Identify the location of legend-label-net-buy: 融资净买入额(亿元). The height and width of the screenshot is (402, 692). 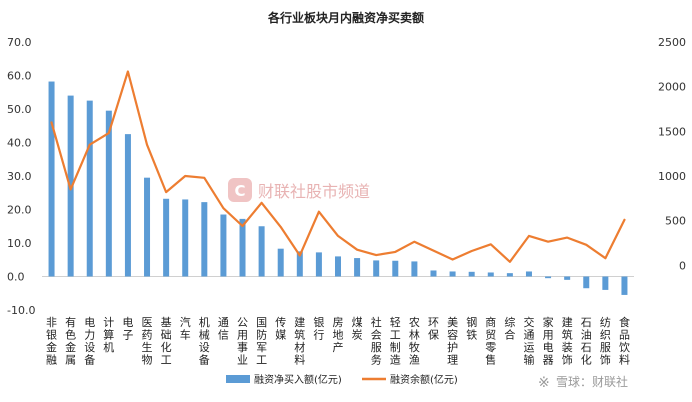
(298, 379).